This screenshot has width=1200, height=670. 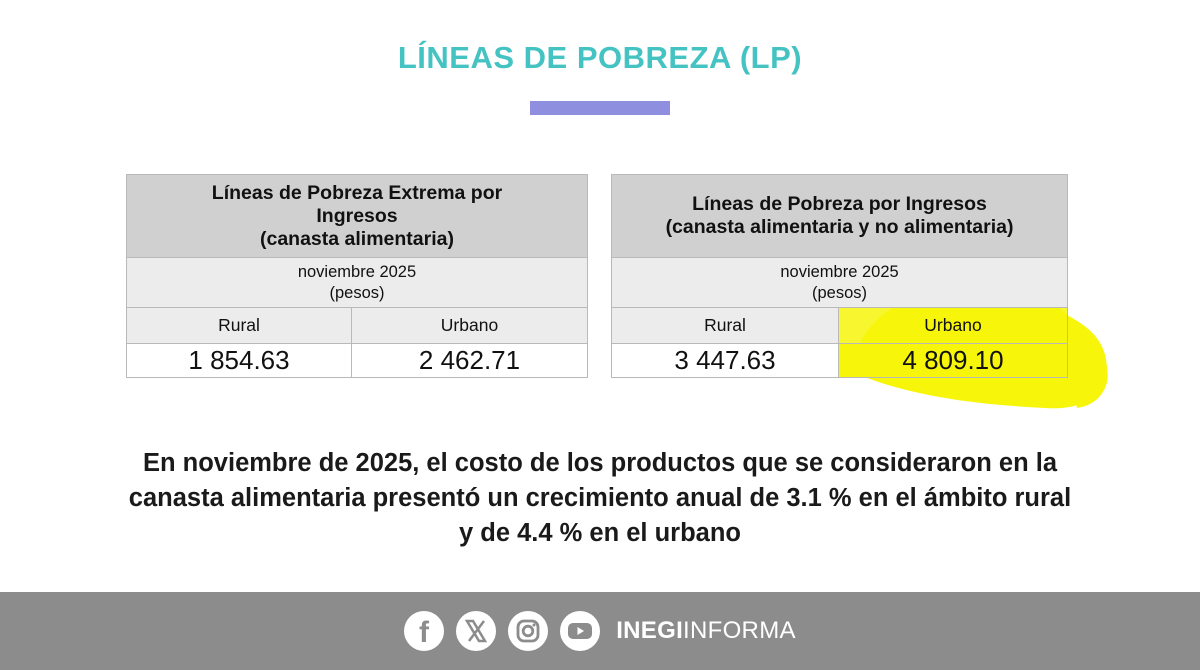 What do you see at coordinates (600, 108) in the screenshot?
I see `title-underline` at bounding box center [600, 108].